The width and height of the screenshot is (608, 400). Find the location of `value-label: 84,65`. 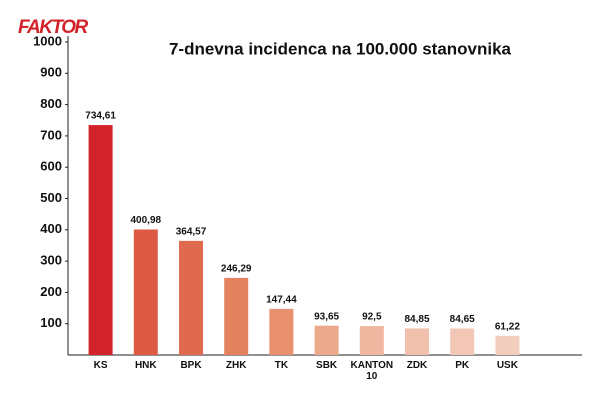

value-label: 84,65 is located at coordinates (462, 319).